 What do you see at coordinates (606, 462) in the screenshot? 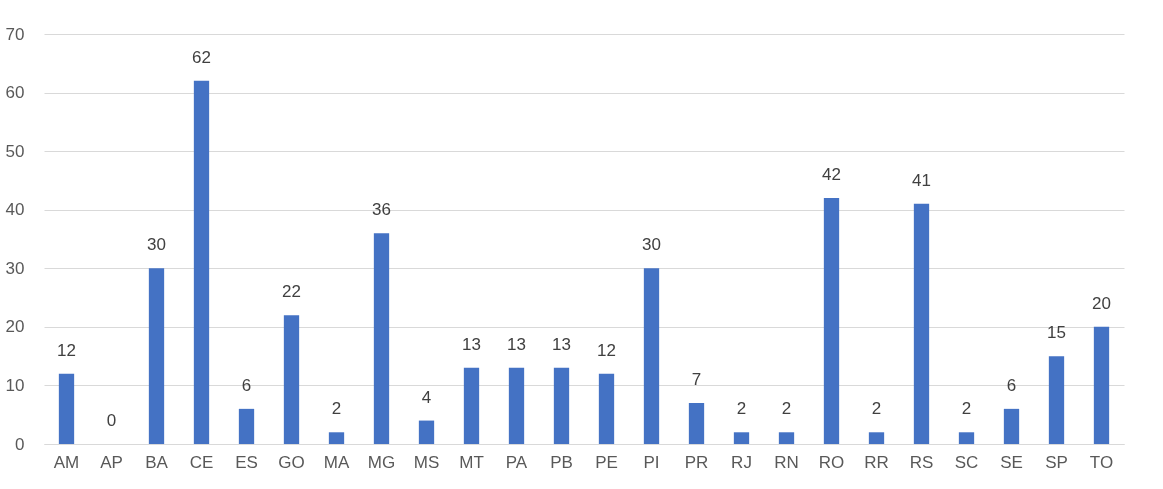
I see `x-tick-label: PE` at bounding box center [606, 462].